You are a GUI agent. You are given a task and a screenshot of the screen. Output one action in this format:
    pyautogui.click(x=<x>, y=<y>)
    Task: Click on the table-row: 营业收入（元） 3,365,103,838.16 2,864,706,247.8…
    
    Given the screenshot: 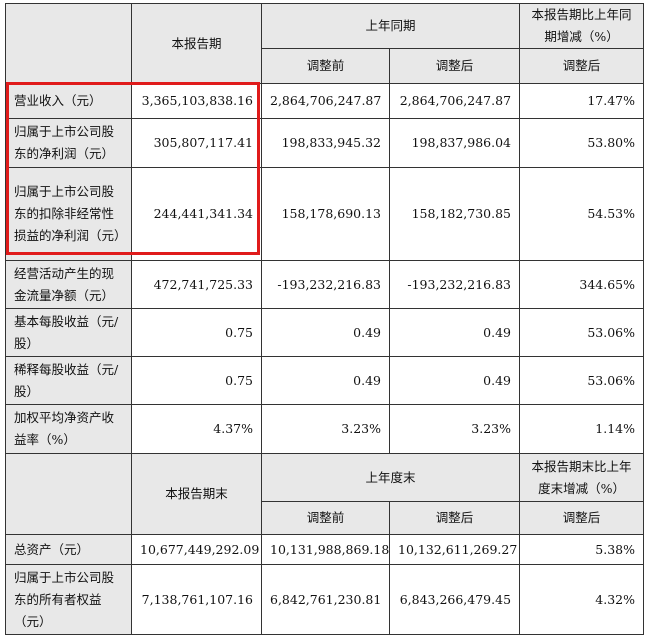 What is the action you would take?
    pyautogui.click(x=325, y=101)
    